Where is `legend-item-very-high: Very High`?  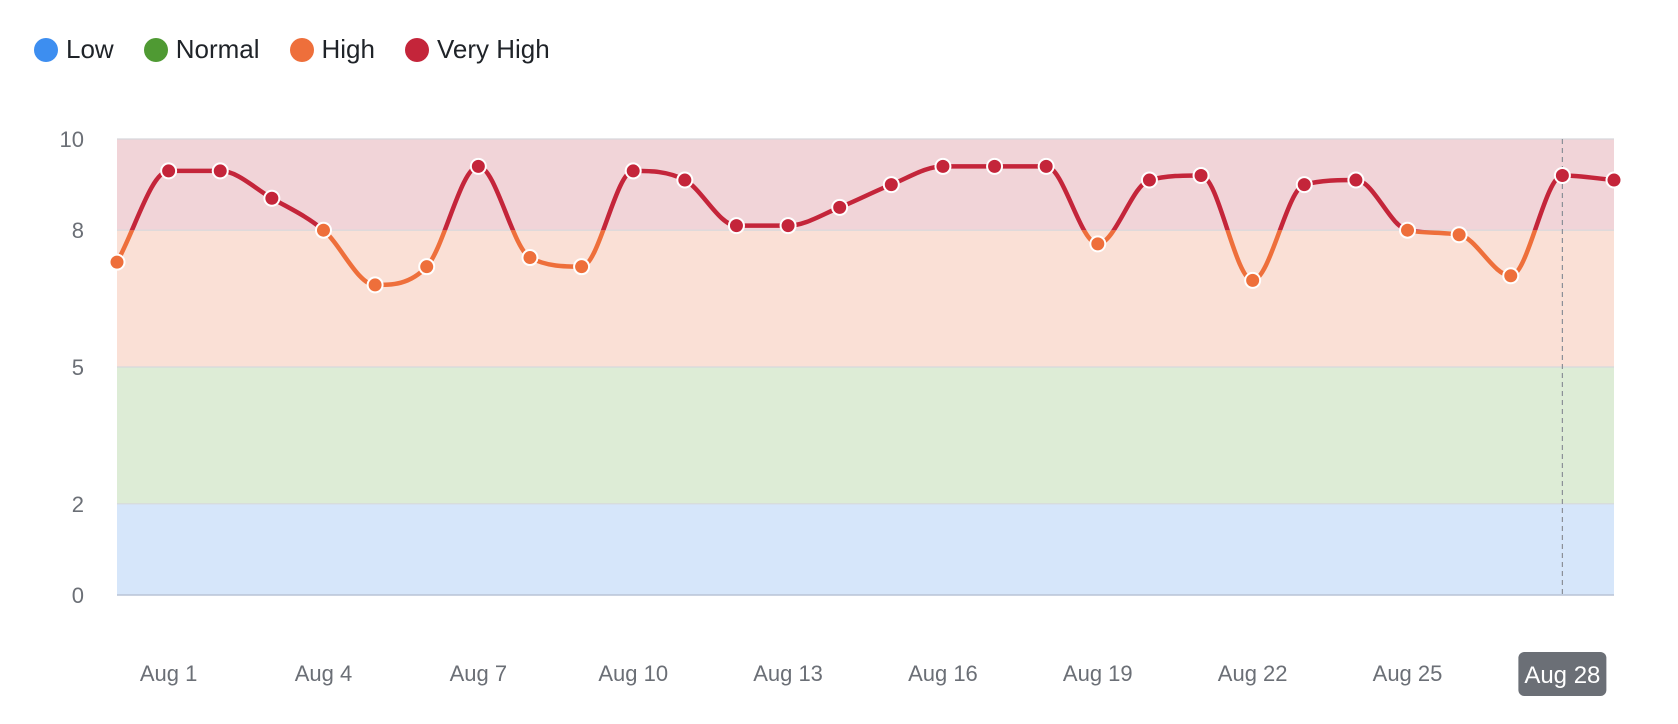 legend-item-very-high: Very High is located at coordinates (477, 49).